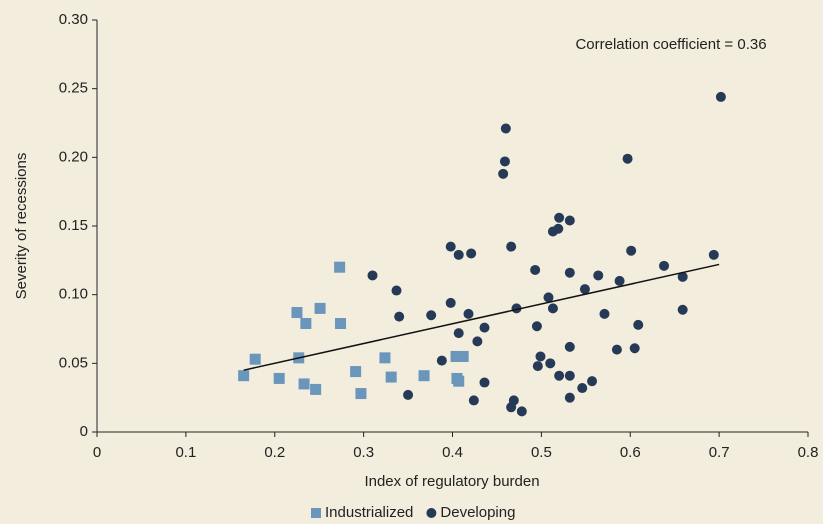  What do you see at coordinates (808, 452) in the screenshot?
I see `x-tick-label: 0.8` at bounding box center [808, 452].